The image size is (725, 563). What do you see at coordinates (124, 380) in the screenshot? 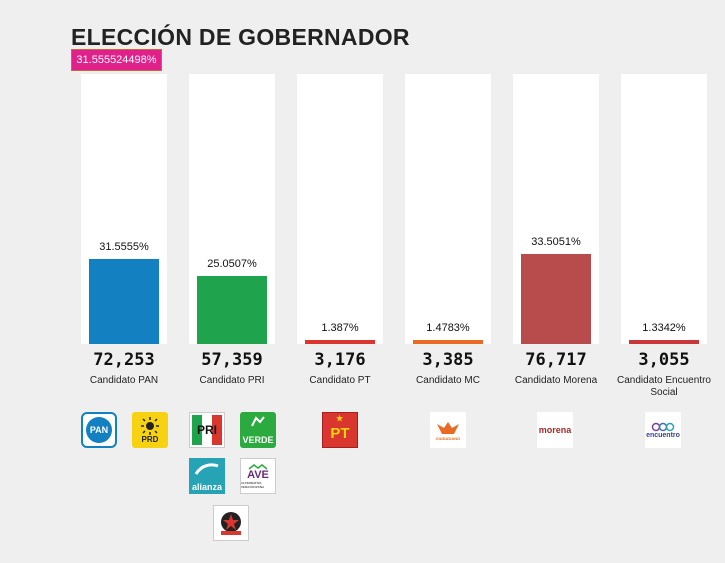
I see `category-label: Candidato PAN` at bounding box center [124, 380].